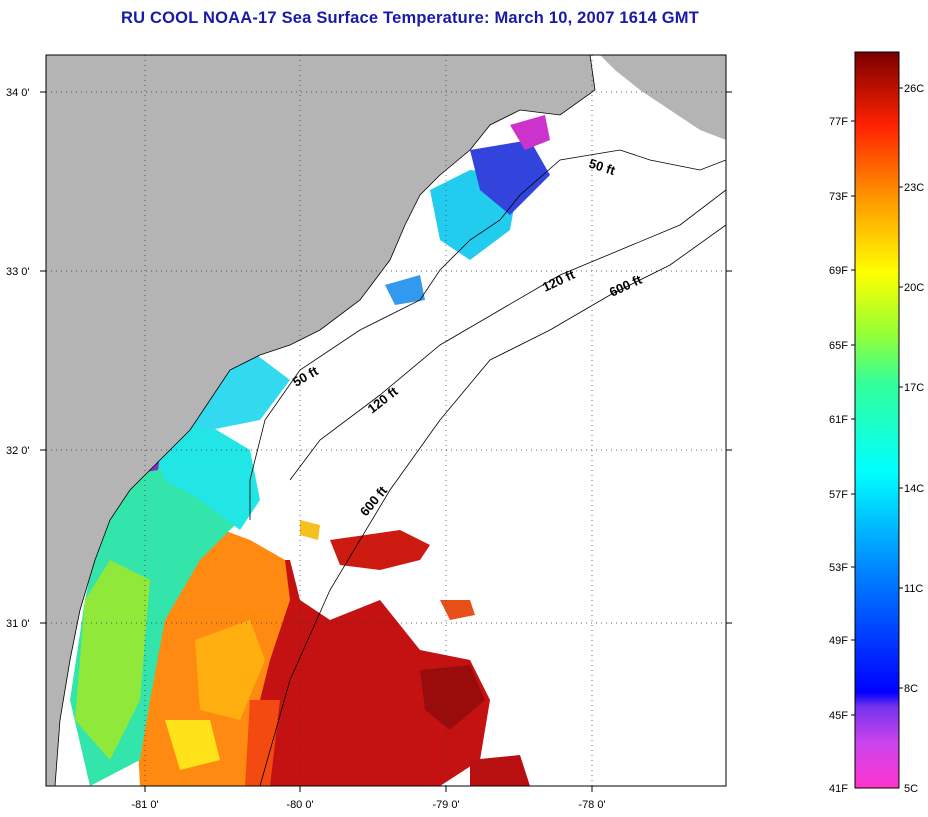  What do you see at coordinates (299, 805) in the screenshot?
I see `lon-label: -80 0'` at bounding box center [299, 805].